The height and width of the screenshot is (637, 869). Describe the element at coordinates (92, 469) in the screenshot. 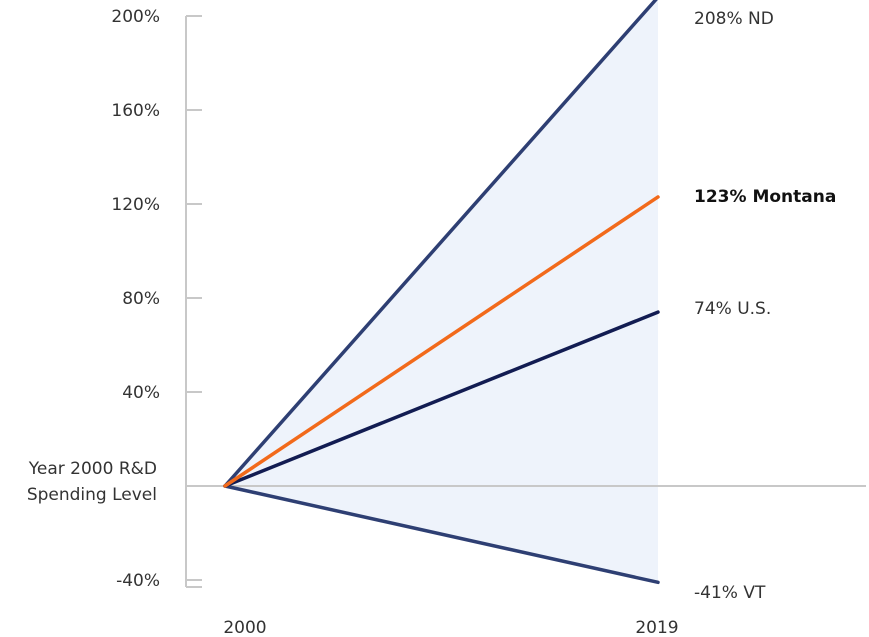

I see `baseline-label-line-1: Year 2000 R&D` at that location.